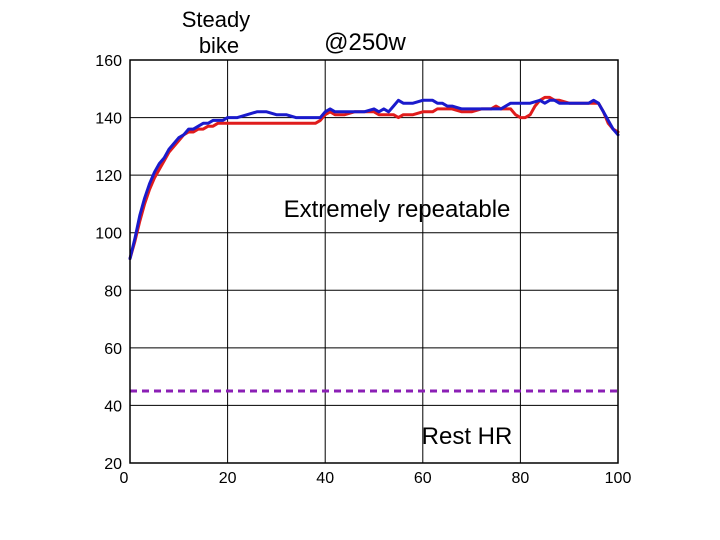  I want to click on annotation-steady-bike: Steady bike, so click(219, 32).